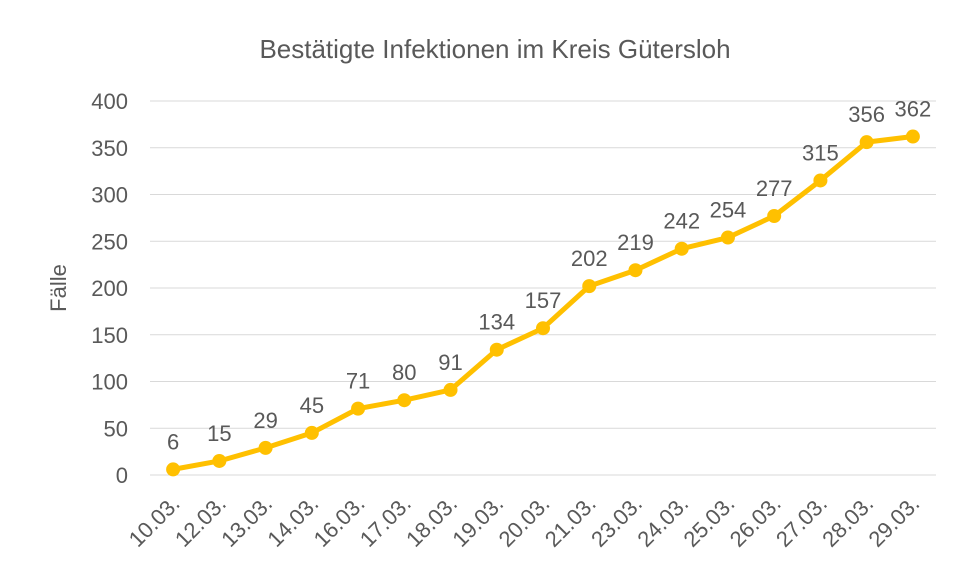 The height and width of the screenshot is (581, 954). What do you see at coordinates (122, 475) in the screenshot?
I see `y-tick-label: 0` at bounding box center [122, 475].